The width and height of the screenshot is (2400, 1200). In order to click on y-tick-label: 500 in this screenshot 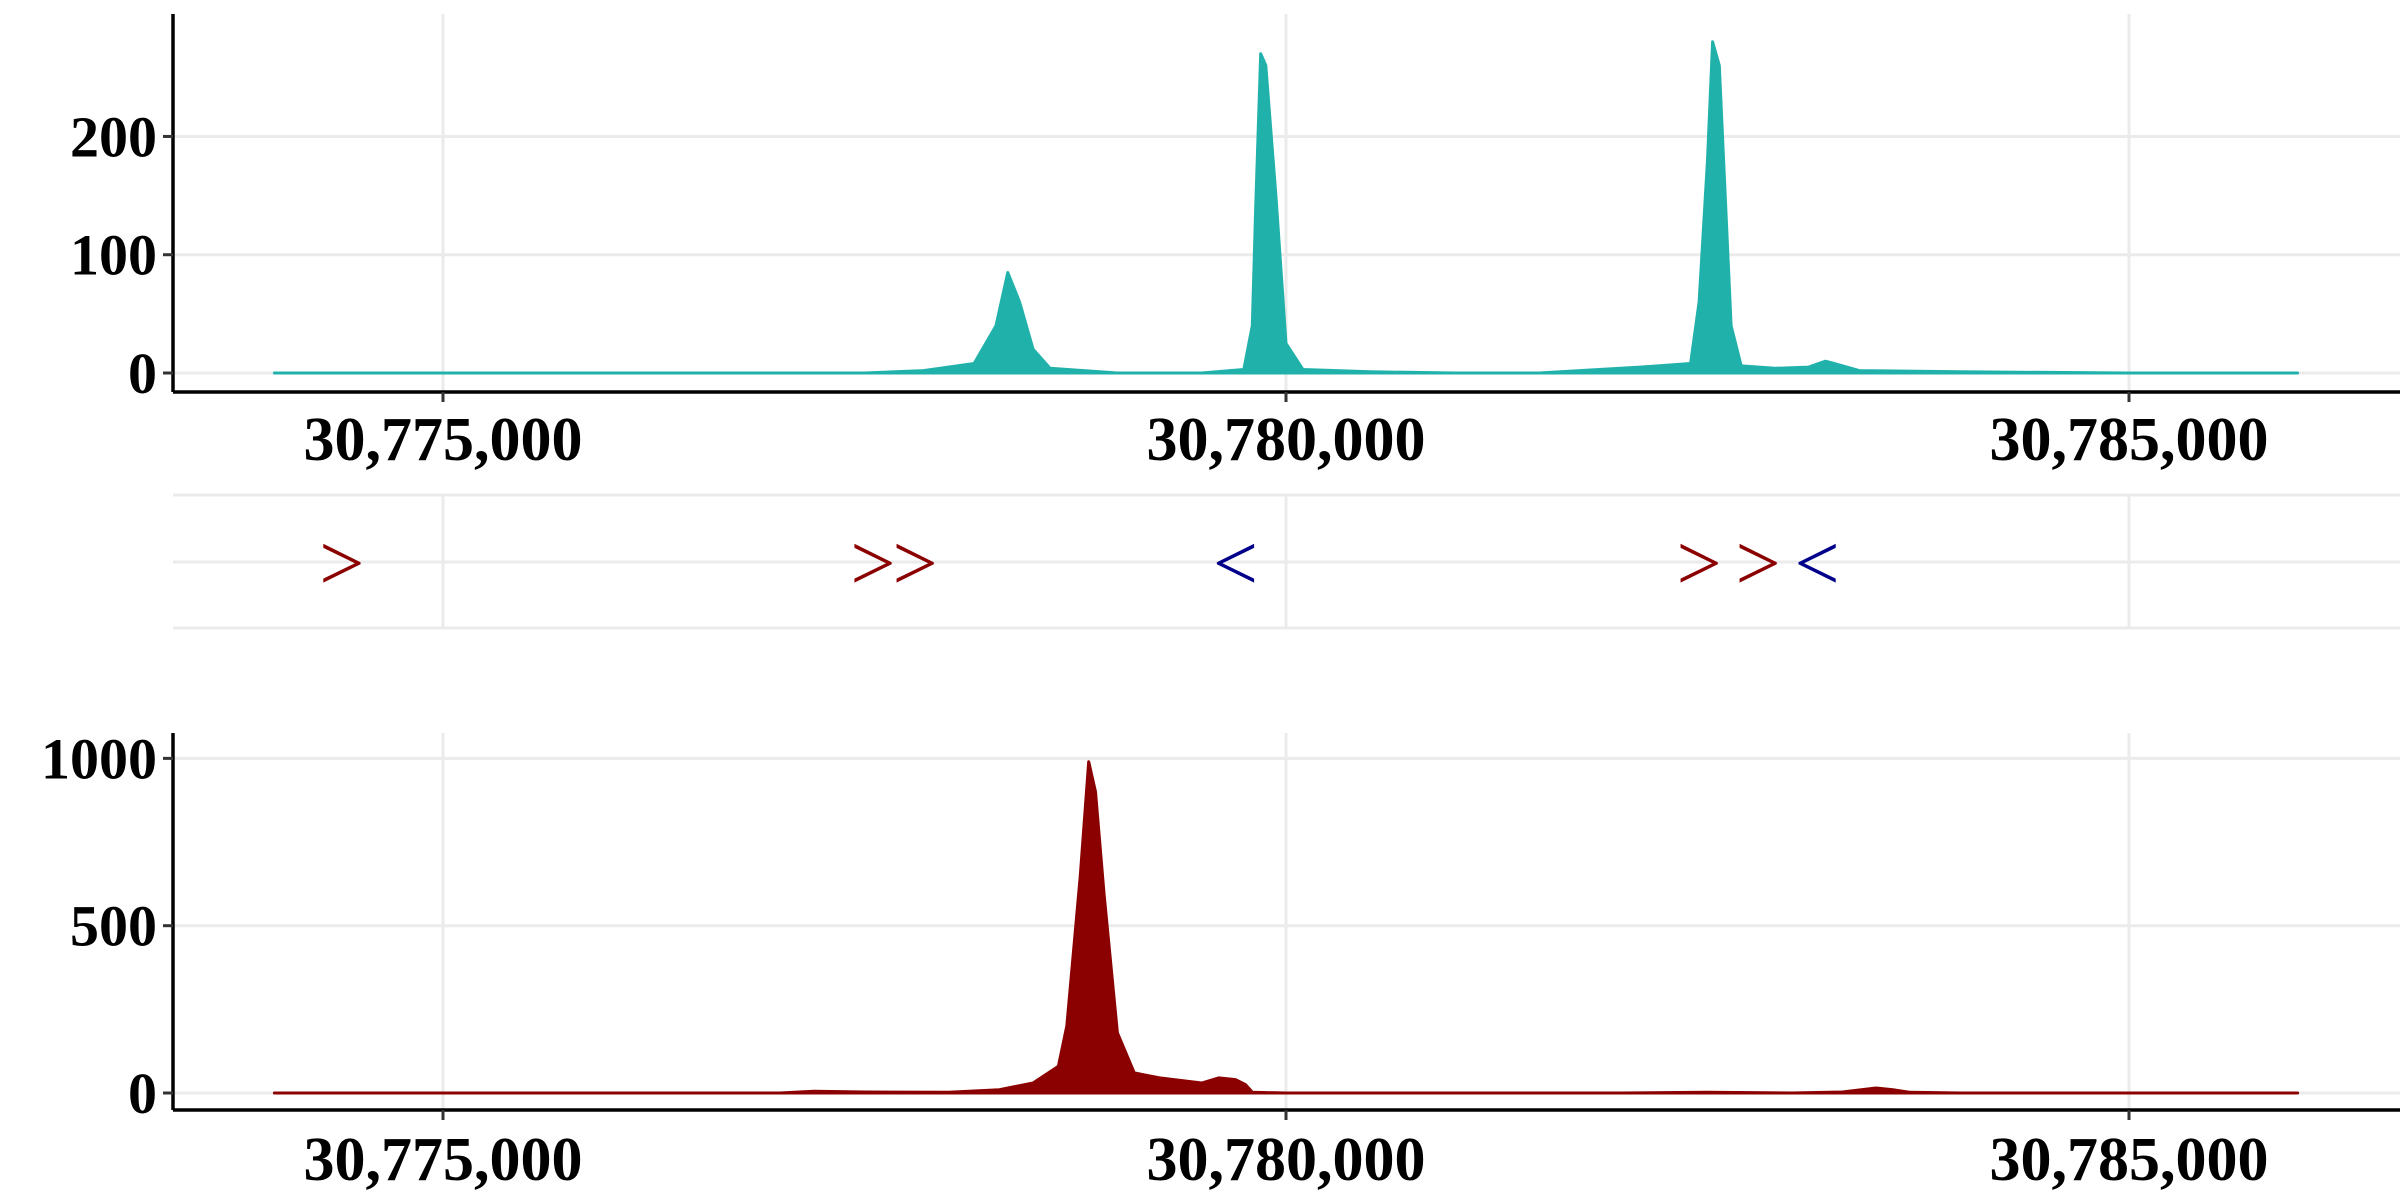, I will do `click(113, 926)`.